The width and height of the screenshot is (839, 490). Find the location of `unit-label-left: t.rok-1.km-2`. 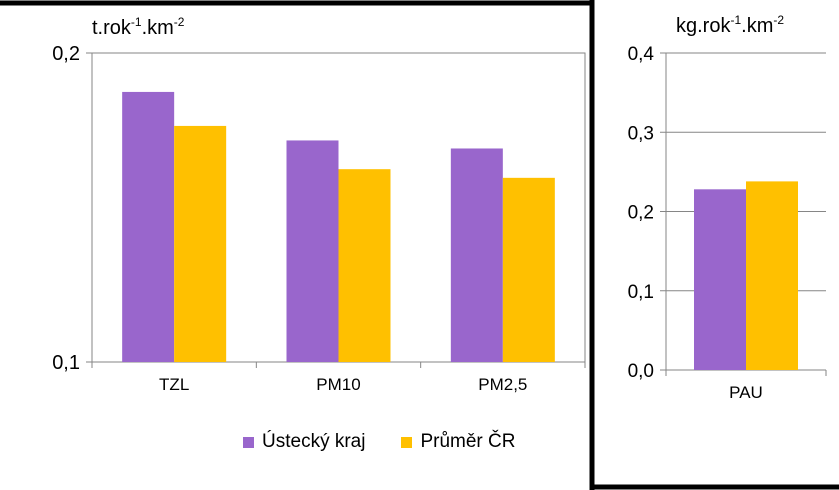

unit-label-left: t.rok-1.km-2 is located at coordinates (138, 27).